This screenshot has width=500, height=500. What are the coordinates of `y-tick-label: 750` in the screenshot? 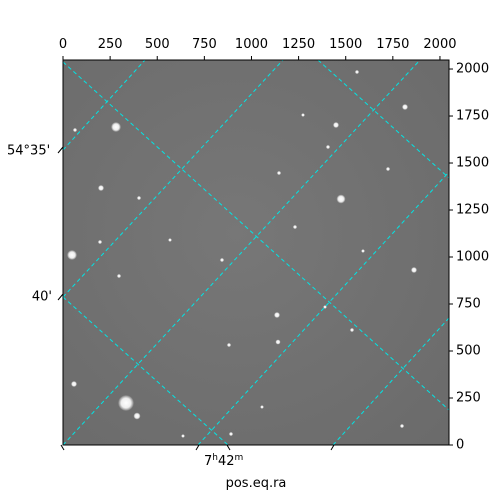 It's located at (468, 304).